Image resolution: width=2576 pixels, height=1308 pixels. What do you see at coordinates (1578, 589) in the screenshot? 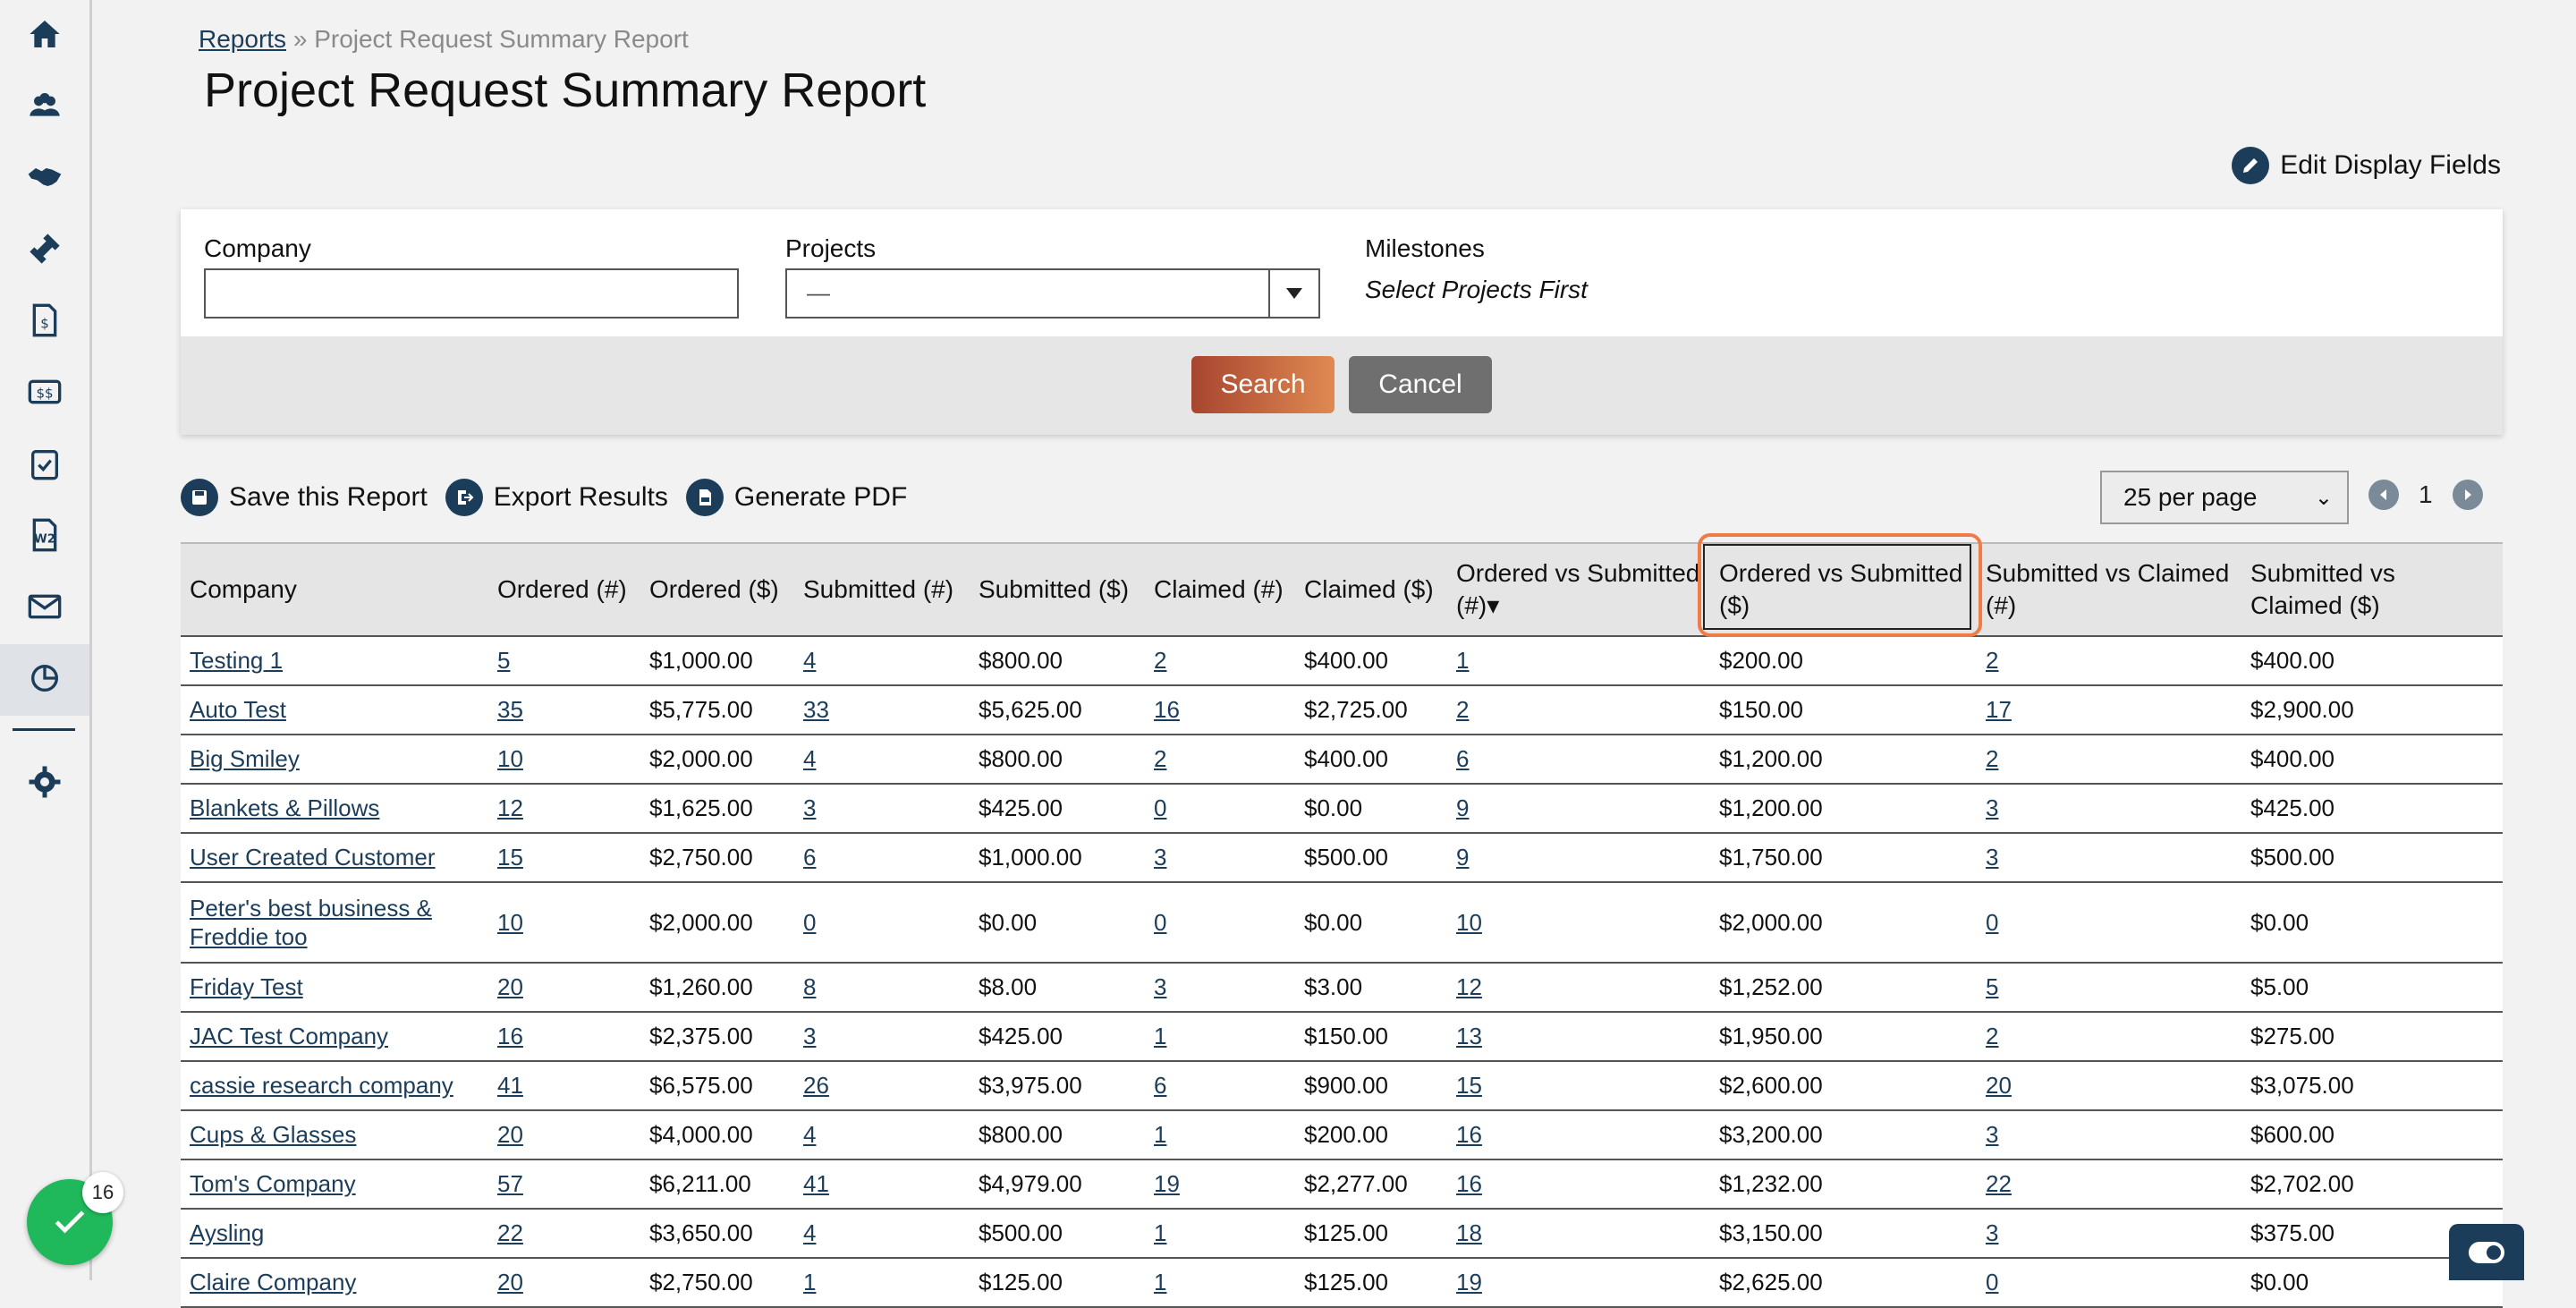
I see `column-header-ordered-vs-submitted-count: Ordered vs Submitted (#)▾` at bounding box center [1578, 589].